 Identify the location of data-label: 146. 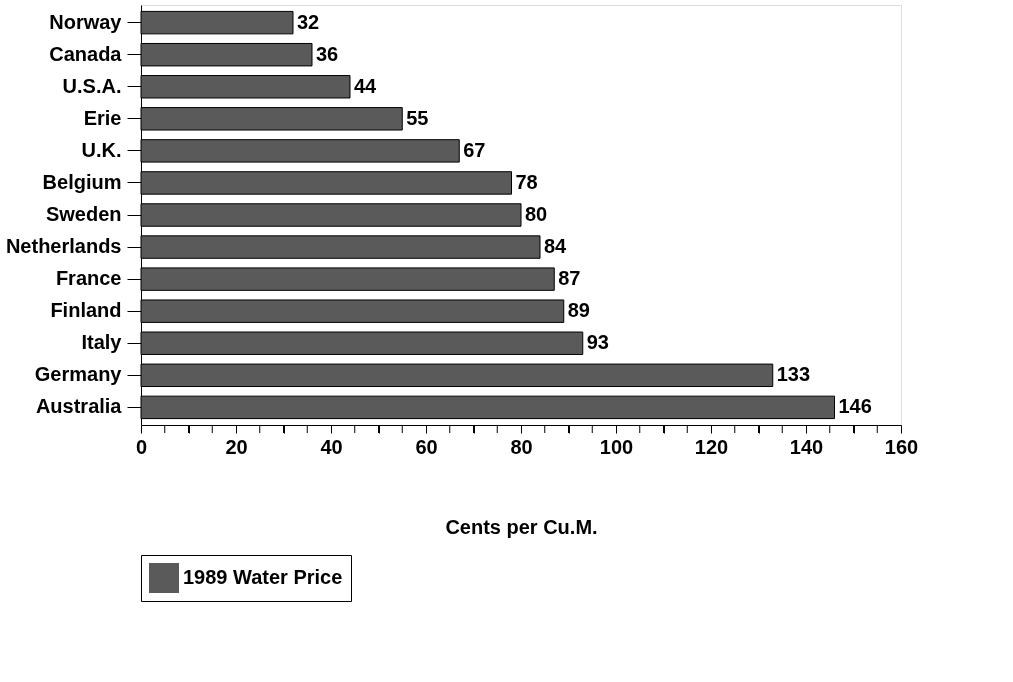
(855, 406).